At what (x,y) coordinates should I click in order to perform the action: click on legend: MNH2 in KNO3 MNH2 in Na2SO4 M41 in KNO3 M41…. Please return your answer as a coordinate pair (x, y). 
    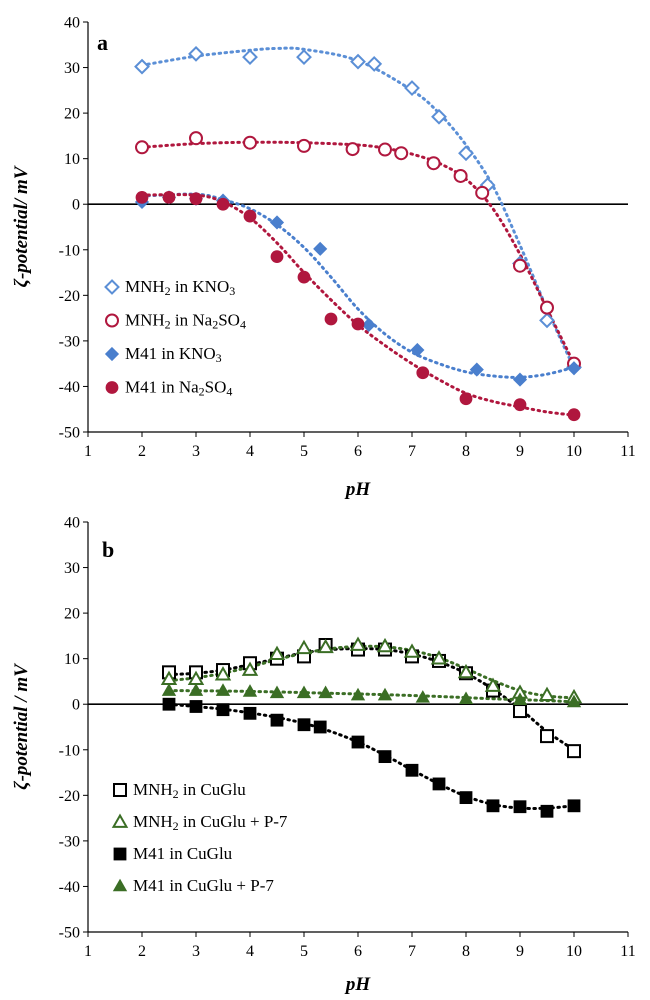
    Looking at the image, I should click on (175, 338).